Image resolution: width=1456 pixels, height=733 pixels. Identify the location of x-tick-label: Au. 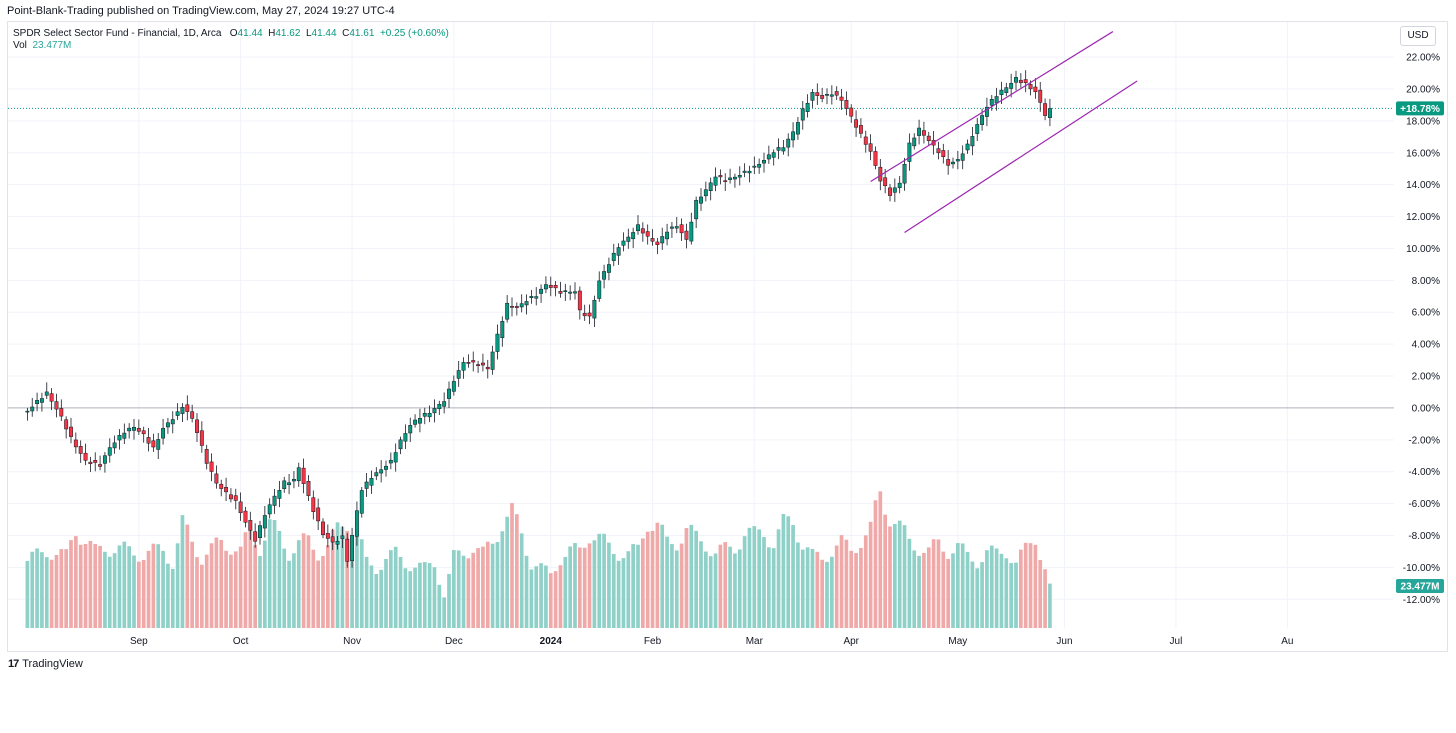
(1287, 641).